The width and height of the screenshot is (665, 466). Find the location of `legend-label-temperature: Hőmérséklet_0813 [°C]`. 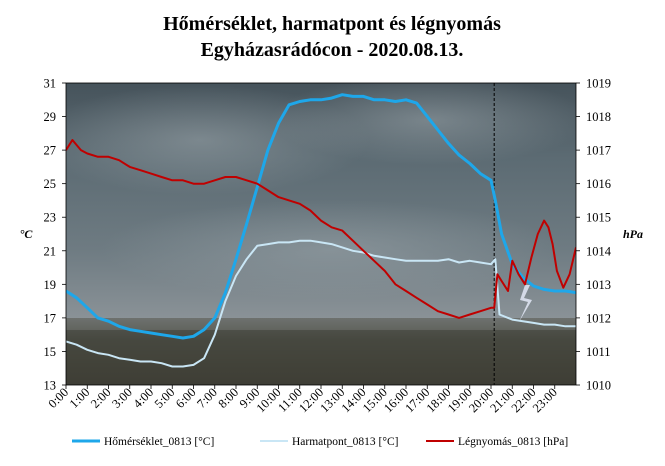

legend-label-temperature: Hőmérséklet_0813 [°C] is located at coordinates (159, 442).